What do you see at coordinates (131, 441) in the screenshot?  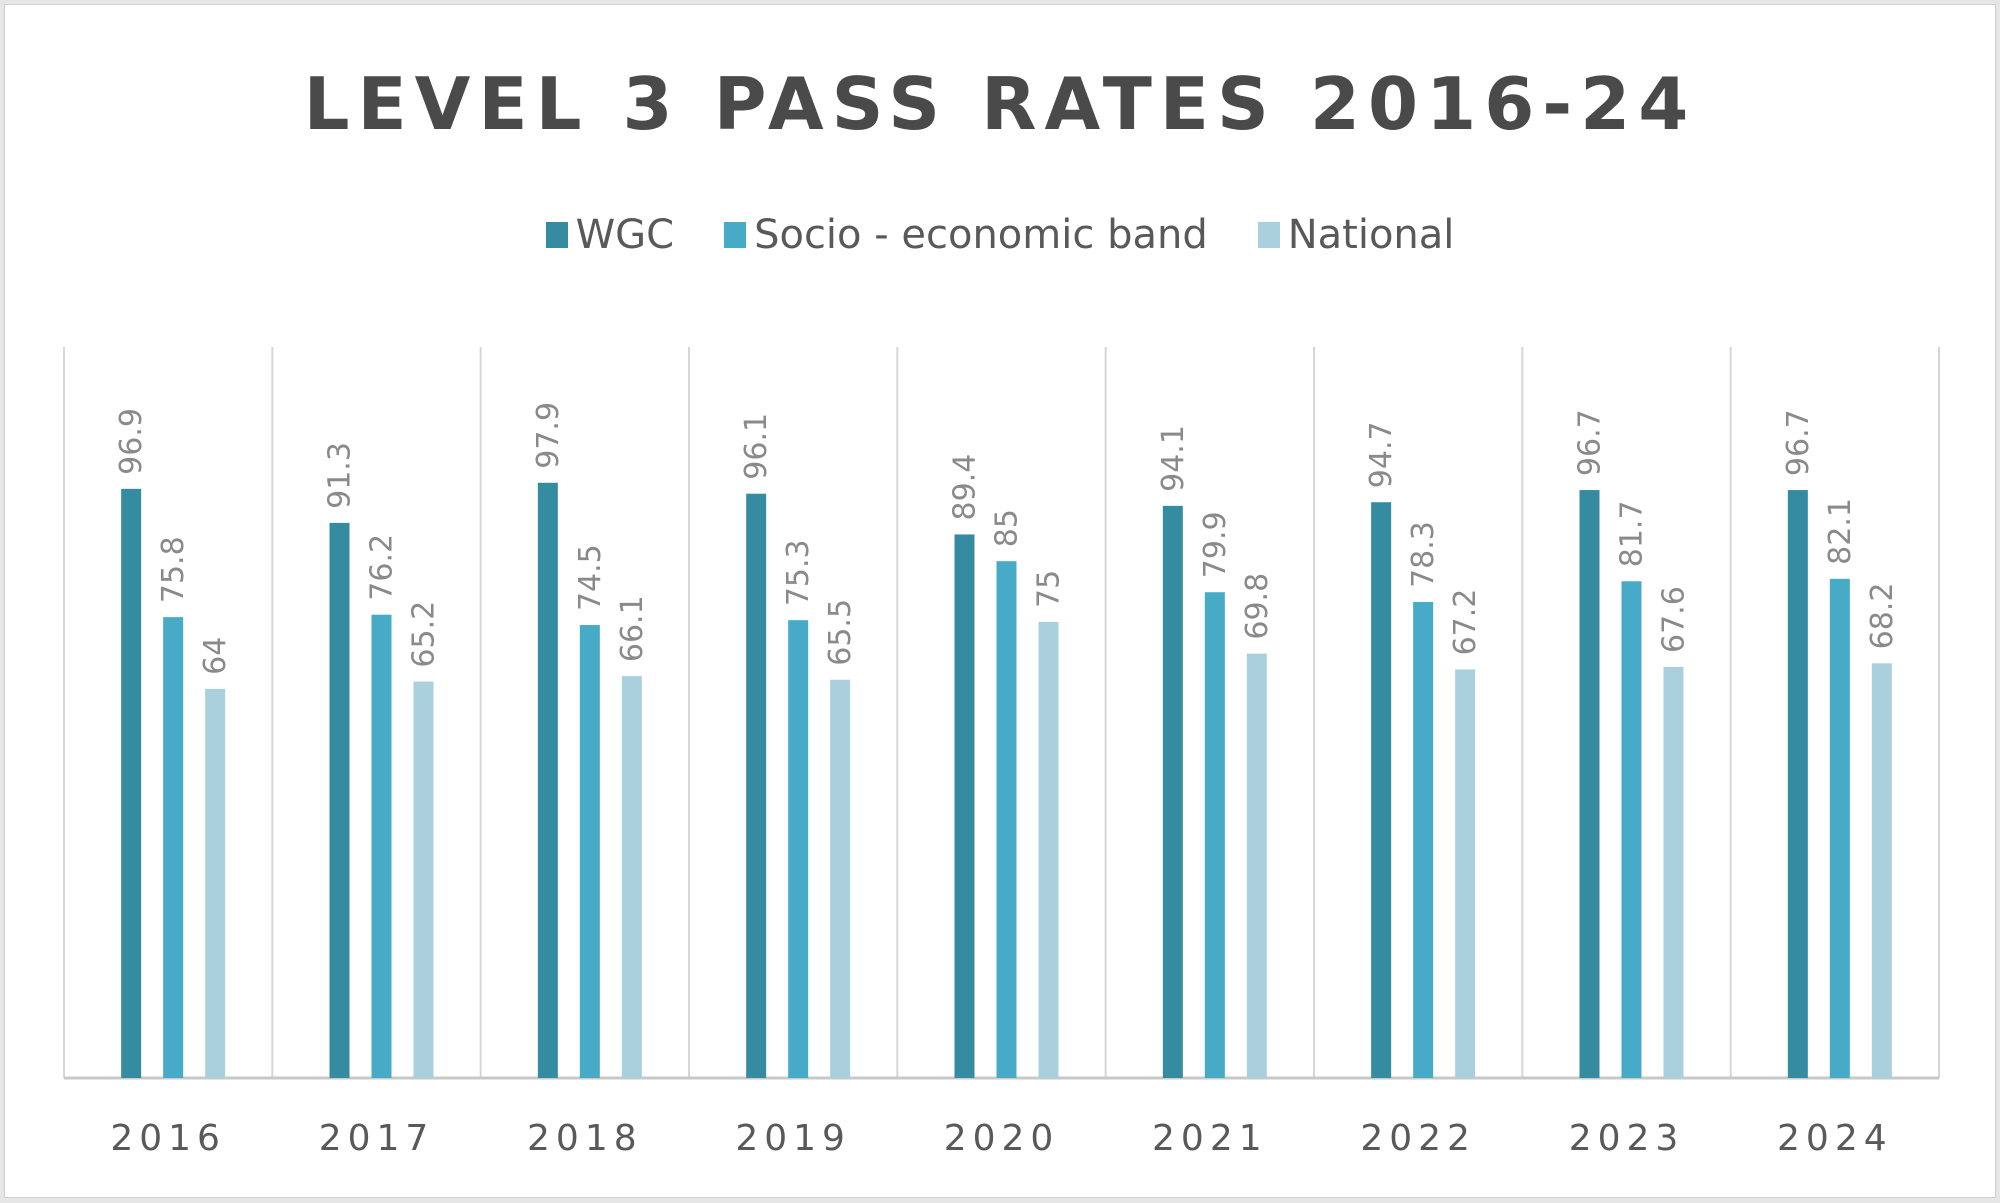 I see `data-label: 96.9` at bounding box center [131, 441].